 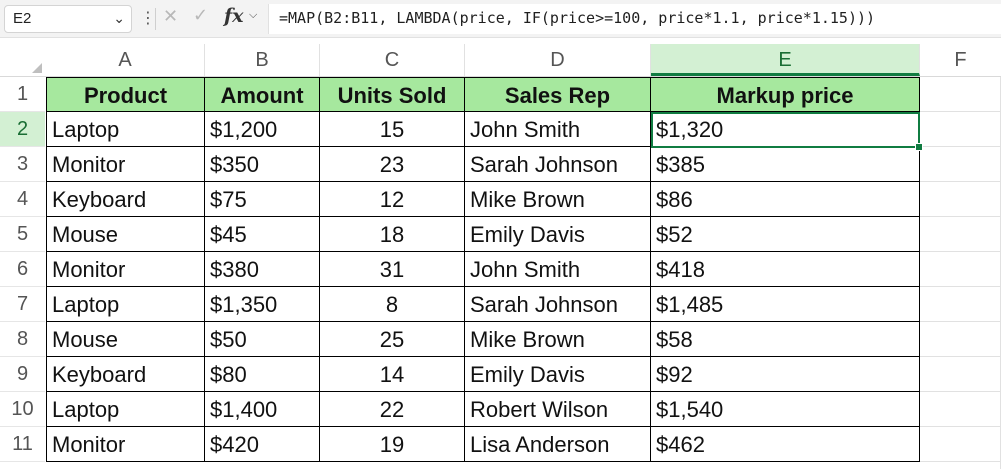 What do you see at coordinates (785, 304) in the screenshot?
I see `cell-markup-price: $1,485` at bounding box center [785, 304].